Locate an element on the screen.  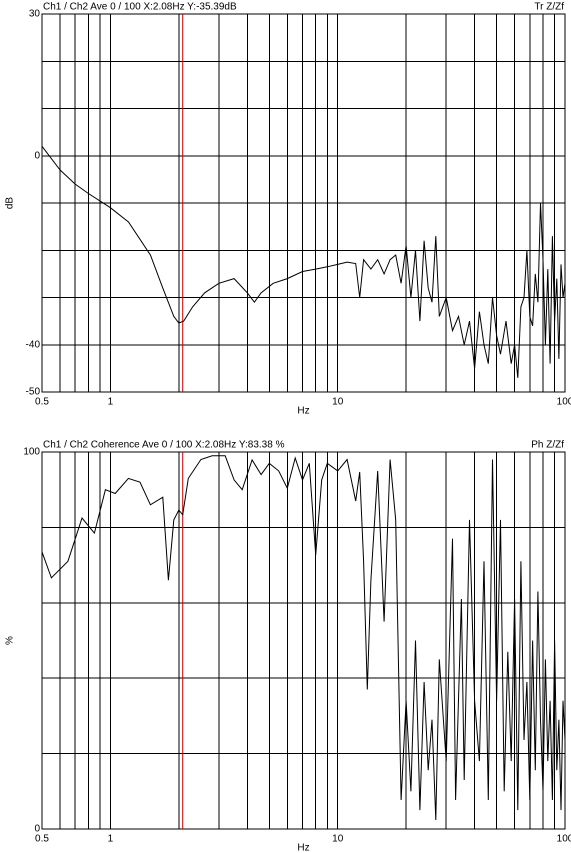
y-tick-label: 30 is located at coordinates (35, 14).